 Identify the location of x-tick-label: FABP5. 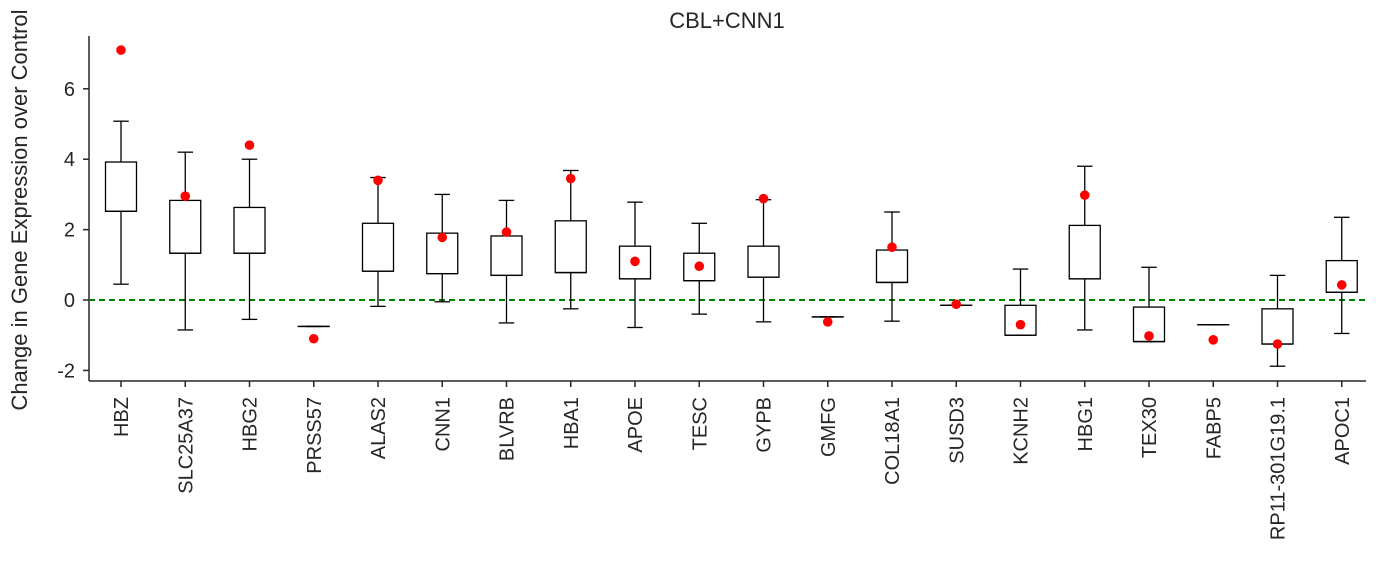
(1214, 428).